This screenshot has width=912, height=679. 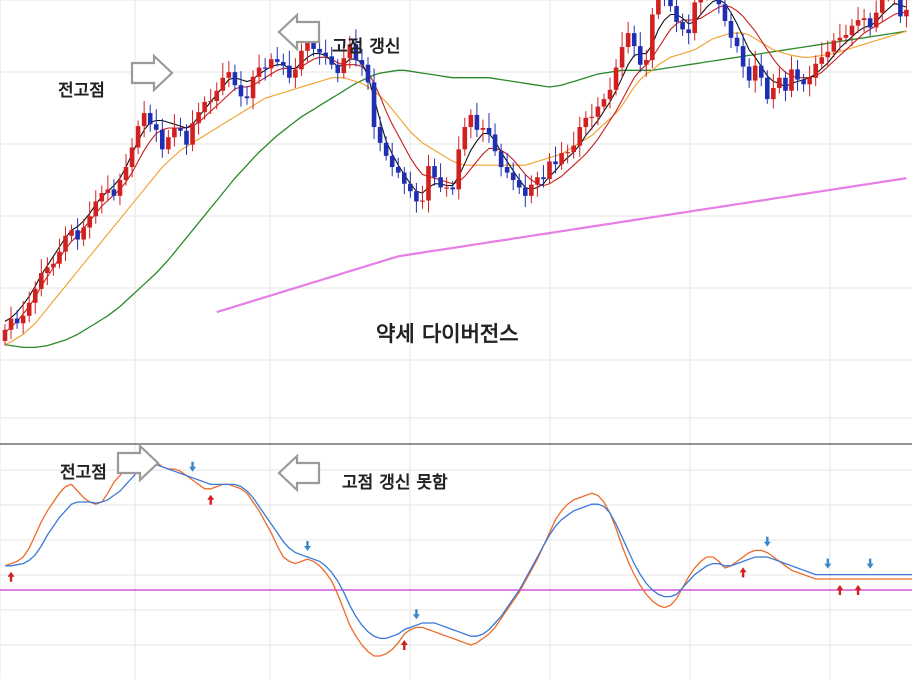 What do you see at coordinates (447, 334) in the screenshot?
I see `annotation-bearish-divergence: 약세 다이버전스` at bounding box center [447, 334].